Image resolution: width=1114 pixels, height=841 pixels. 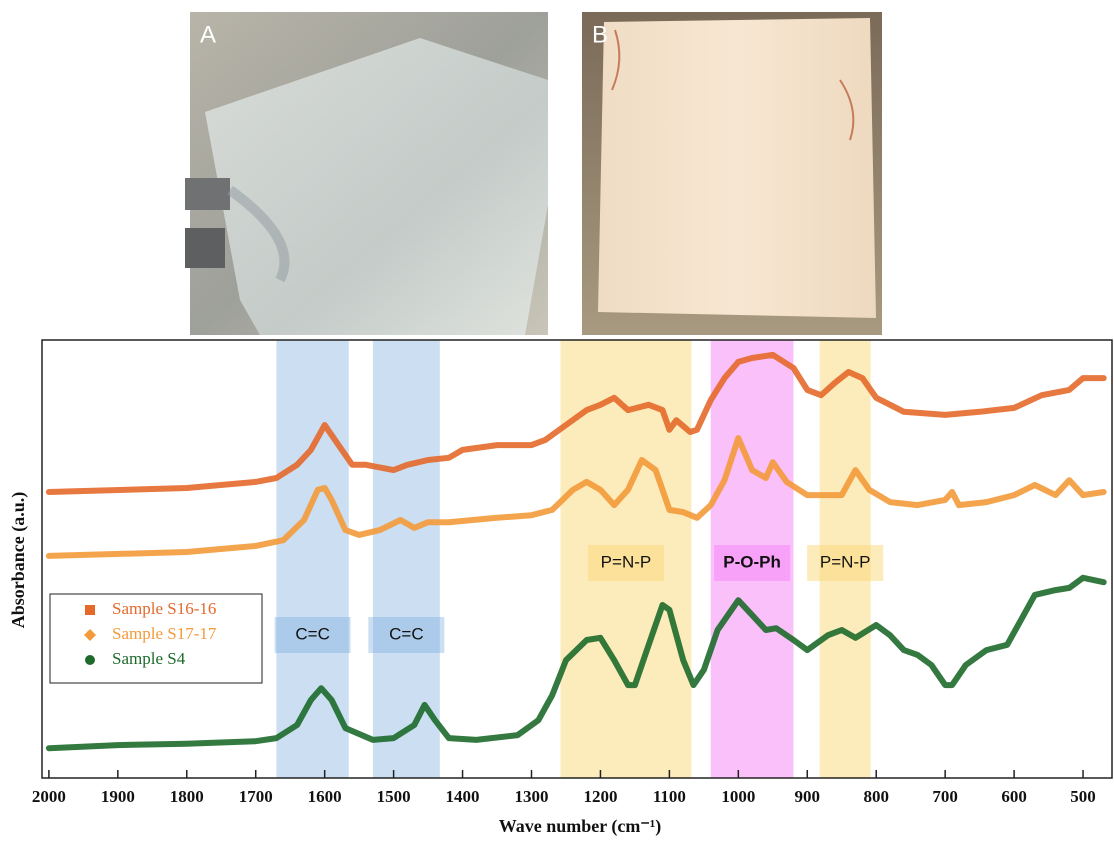 What do you see at coordinates (576, 497) in the screenshot?
I see `series-line` at bounding box center [576, 497].